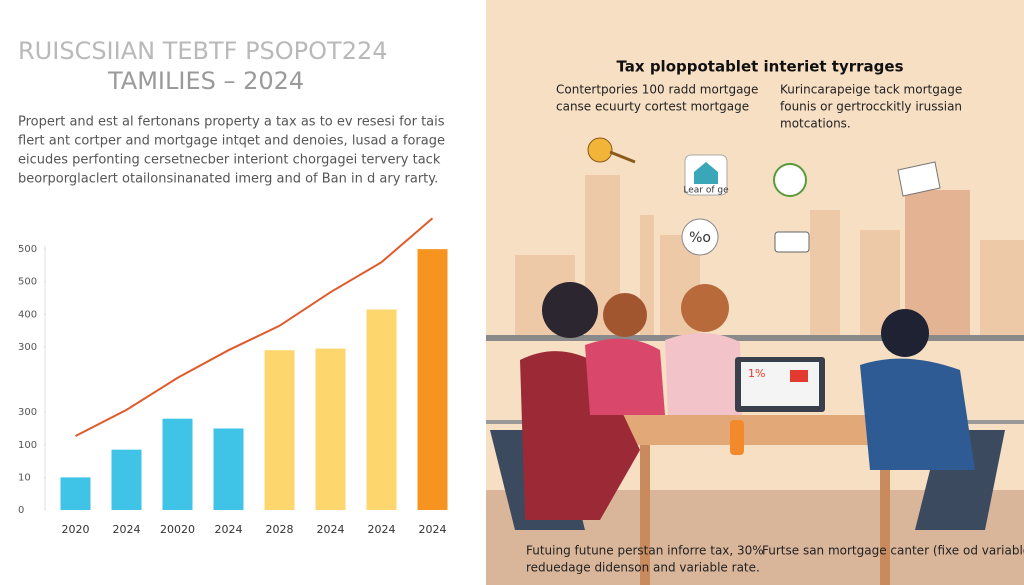 The image size is (1024, 585). Describe the element at coordinates (792, 242) in the screenshot. I see `calculator-icon` at that location.